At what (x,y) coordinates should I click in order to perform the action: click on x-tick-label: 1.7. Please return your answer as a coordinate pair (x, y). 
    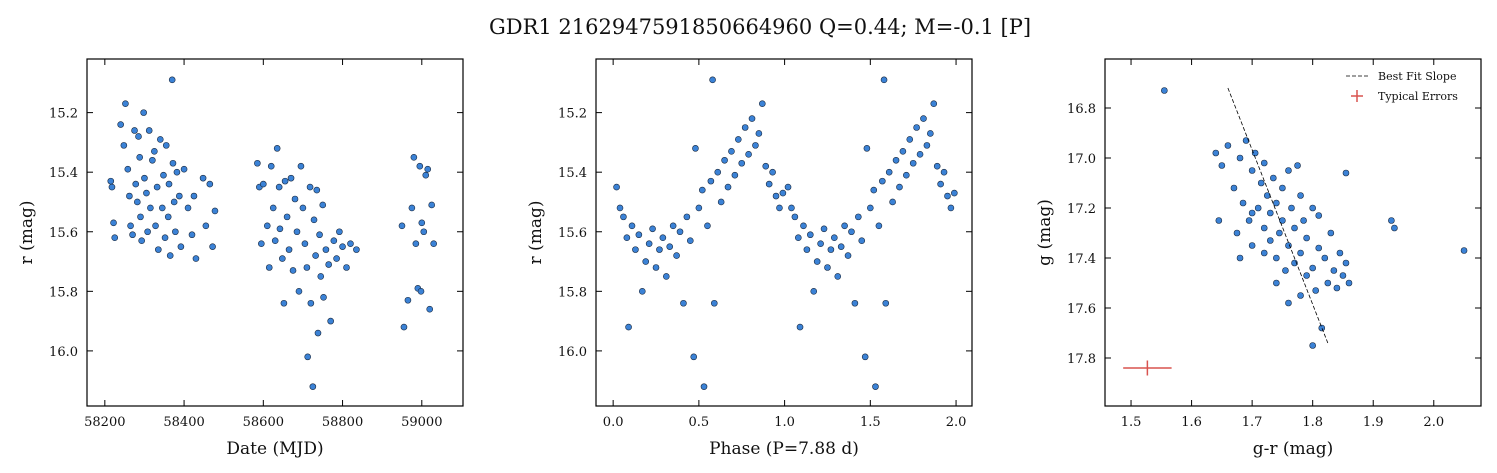
    Looking at the image, I should click on (1252, 422).